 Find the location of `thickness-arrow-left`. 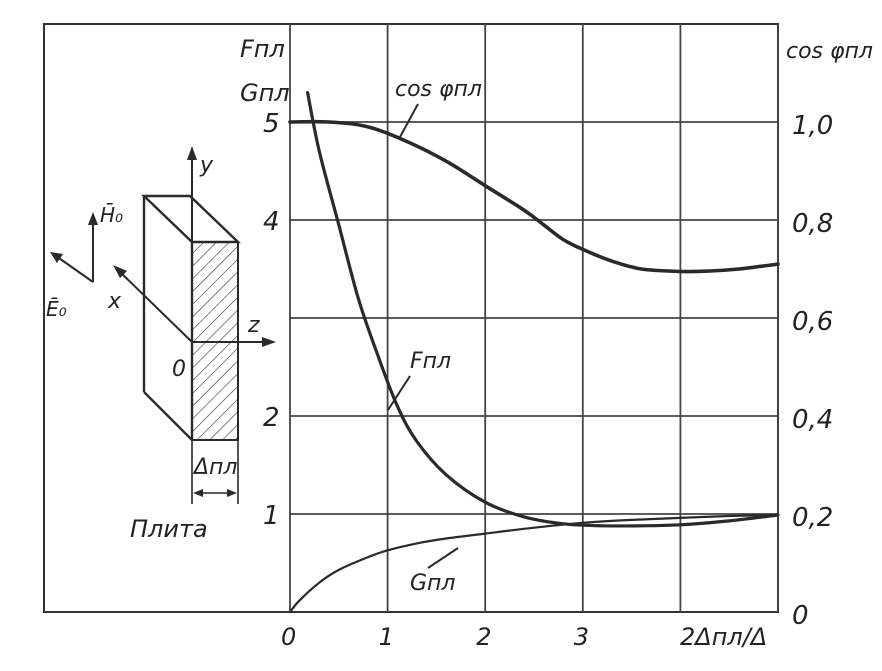

thickness-arrow-left is located at coordinates (198, 493).